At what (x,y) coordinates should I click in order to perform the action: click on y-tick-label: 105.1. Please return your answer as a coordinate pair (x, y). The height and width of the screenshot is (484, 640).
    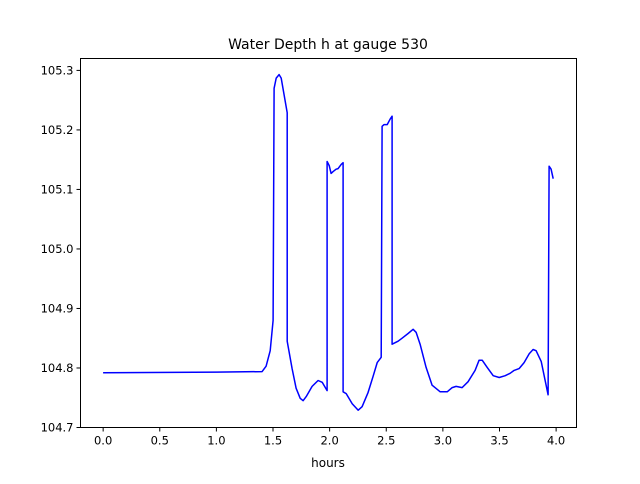
    Looking at the image, I should click on (57, 189).